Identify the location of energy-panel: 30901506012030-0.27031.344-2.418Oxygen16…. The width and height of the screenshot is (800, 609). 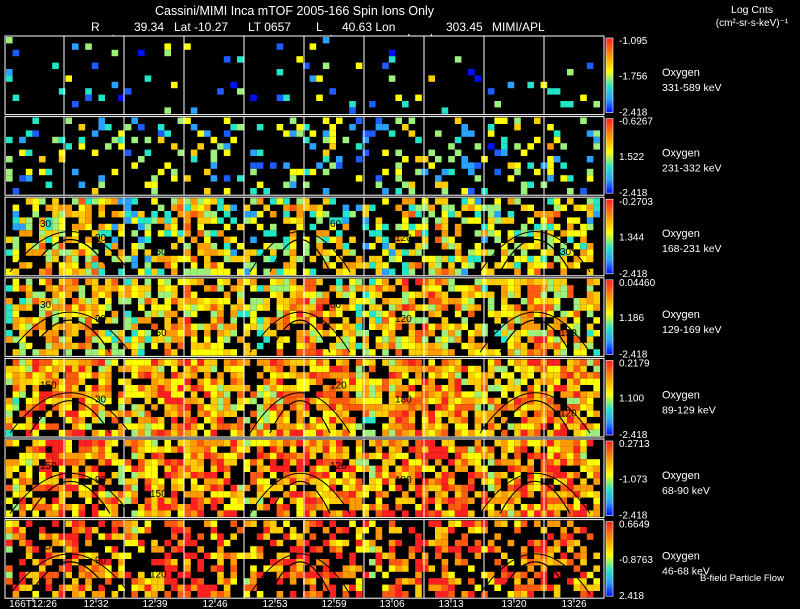
(363, 238).